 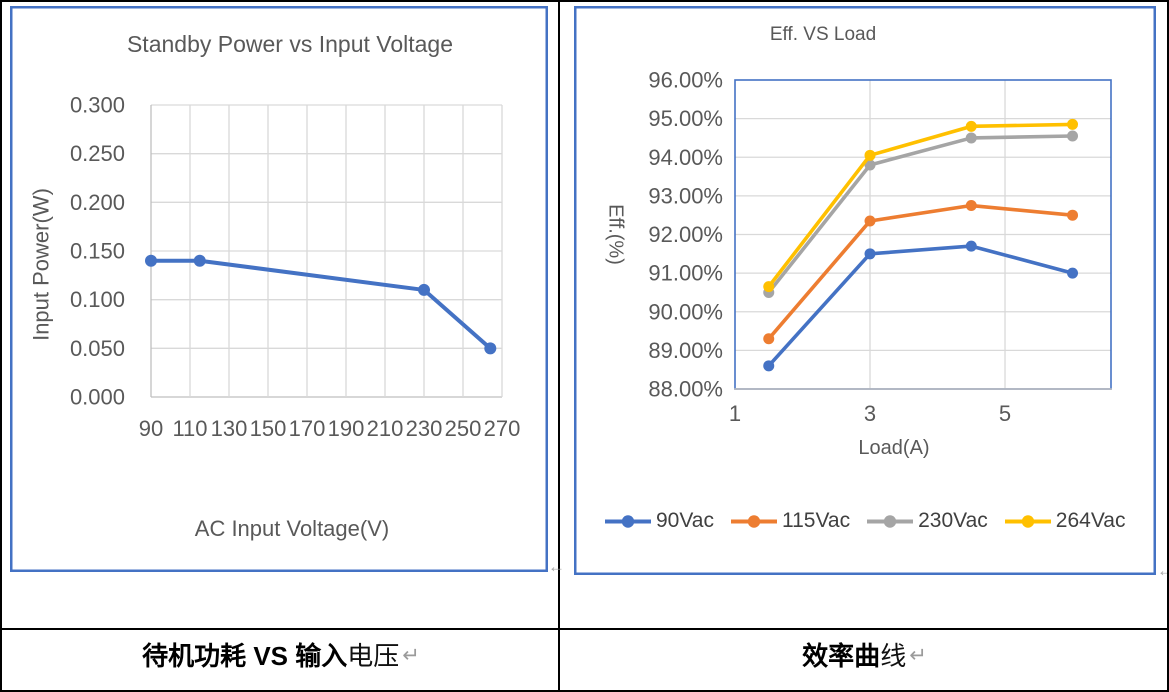 What do you see at coordinates (735, 413) in the screenshot?
I see `x-tick-label: 1` at bounding box center [735, 413].